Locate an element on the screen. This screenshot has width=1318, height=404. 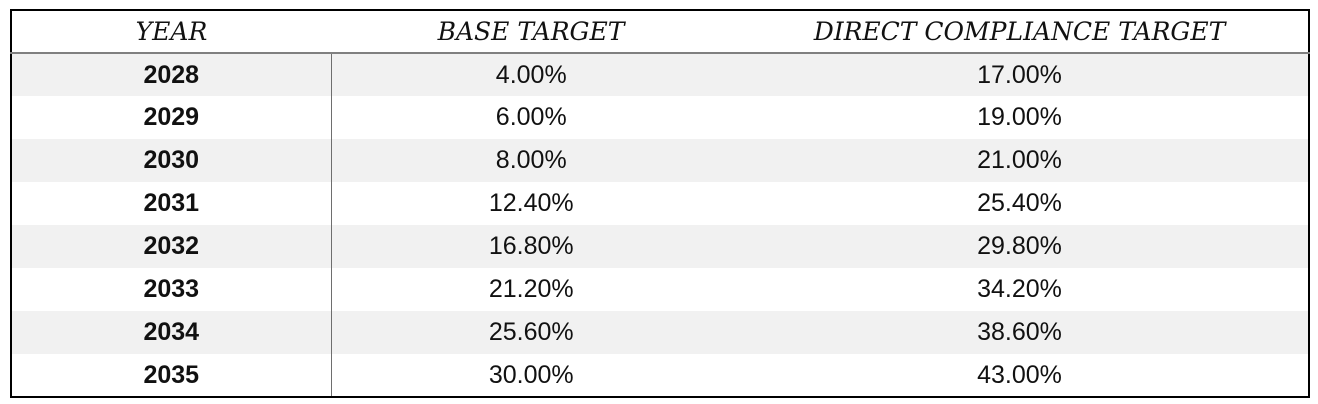
table-row: 2028 4.00% 17.00% is located at coordinates (660, 74).